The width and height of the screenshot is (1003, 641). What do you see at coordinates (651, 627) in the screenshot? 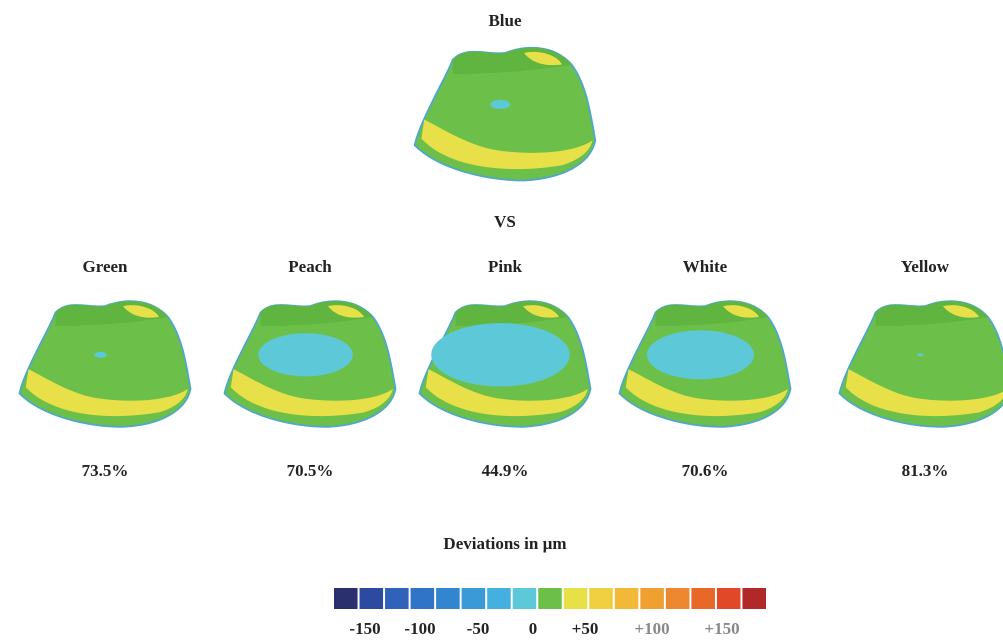
I see `legend-label: +100` at bounding box center [651, 627].